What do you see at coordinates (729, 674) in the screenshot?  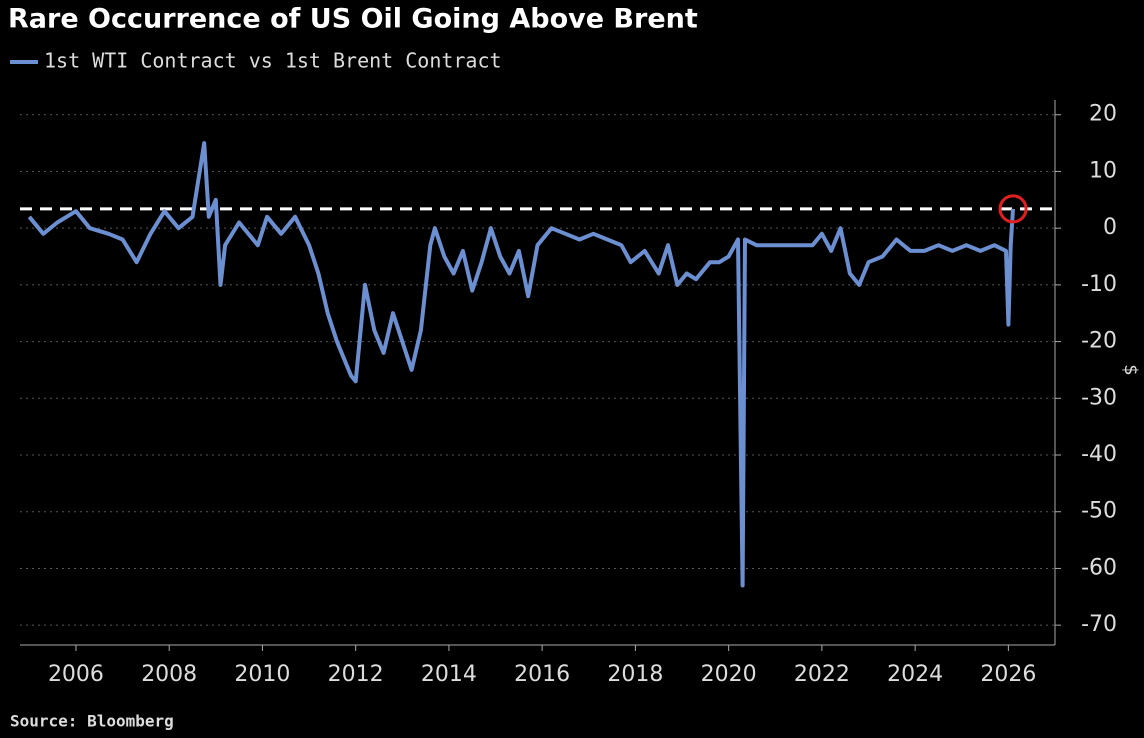 I see `x-tick-label: 2020` at bounding box center [729, 674].